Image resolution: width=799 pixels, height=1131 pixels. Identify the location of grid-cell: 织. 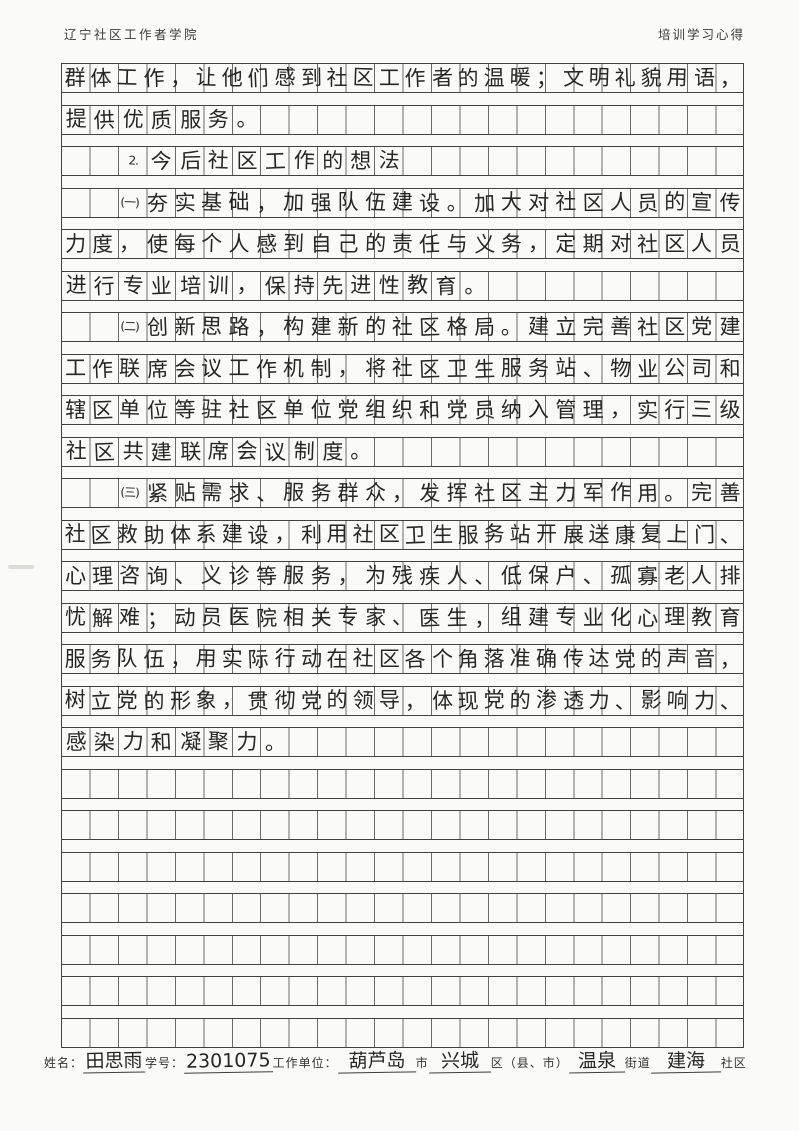
(402, 409).